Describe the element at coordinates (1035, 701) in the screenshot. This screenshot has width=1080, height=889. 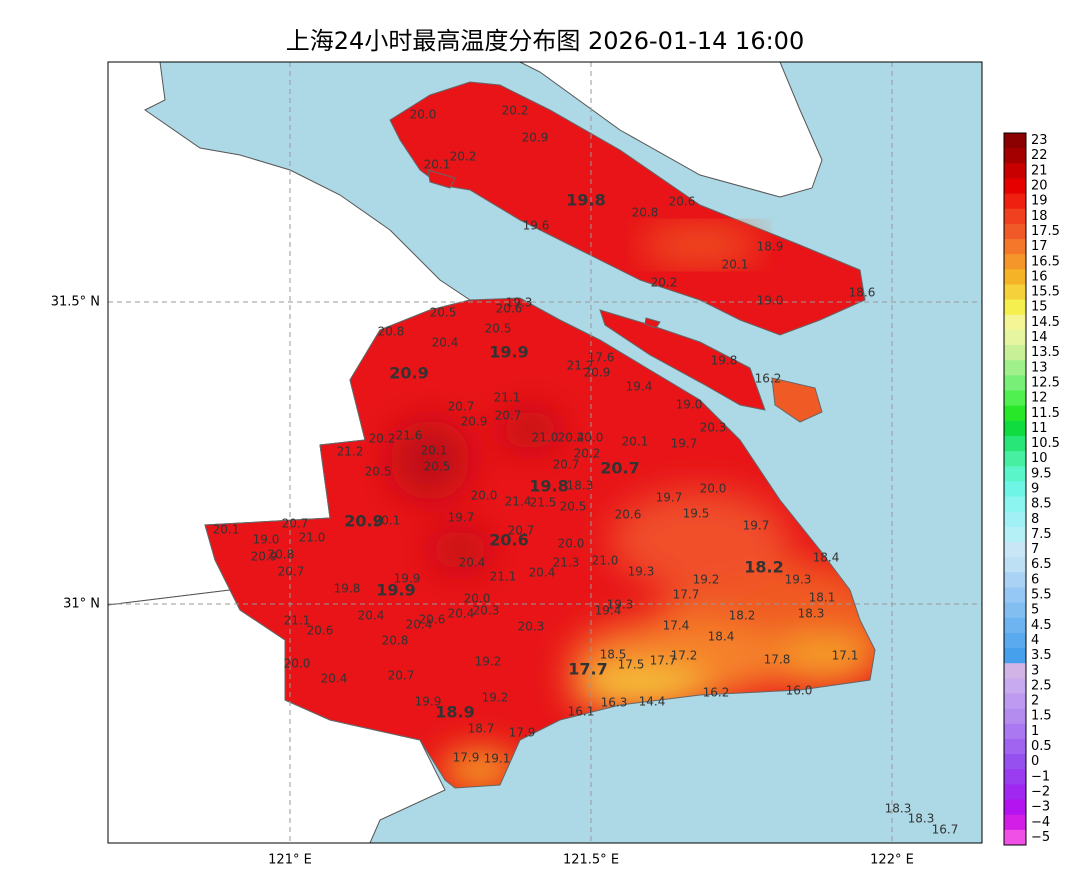
I see `colorbar-label: 2` at that location.